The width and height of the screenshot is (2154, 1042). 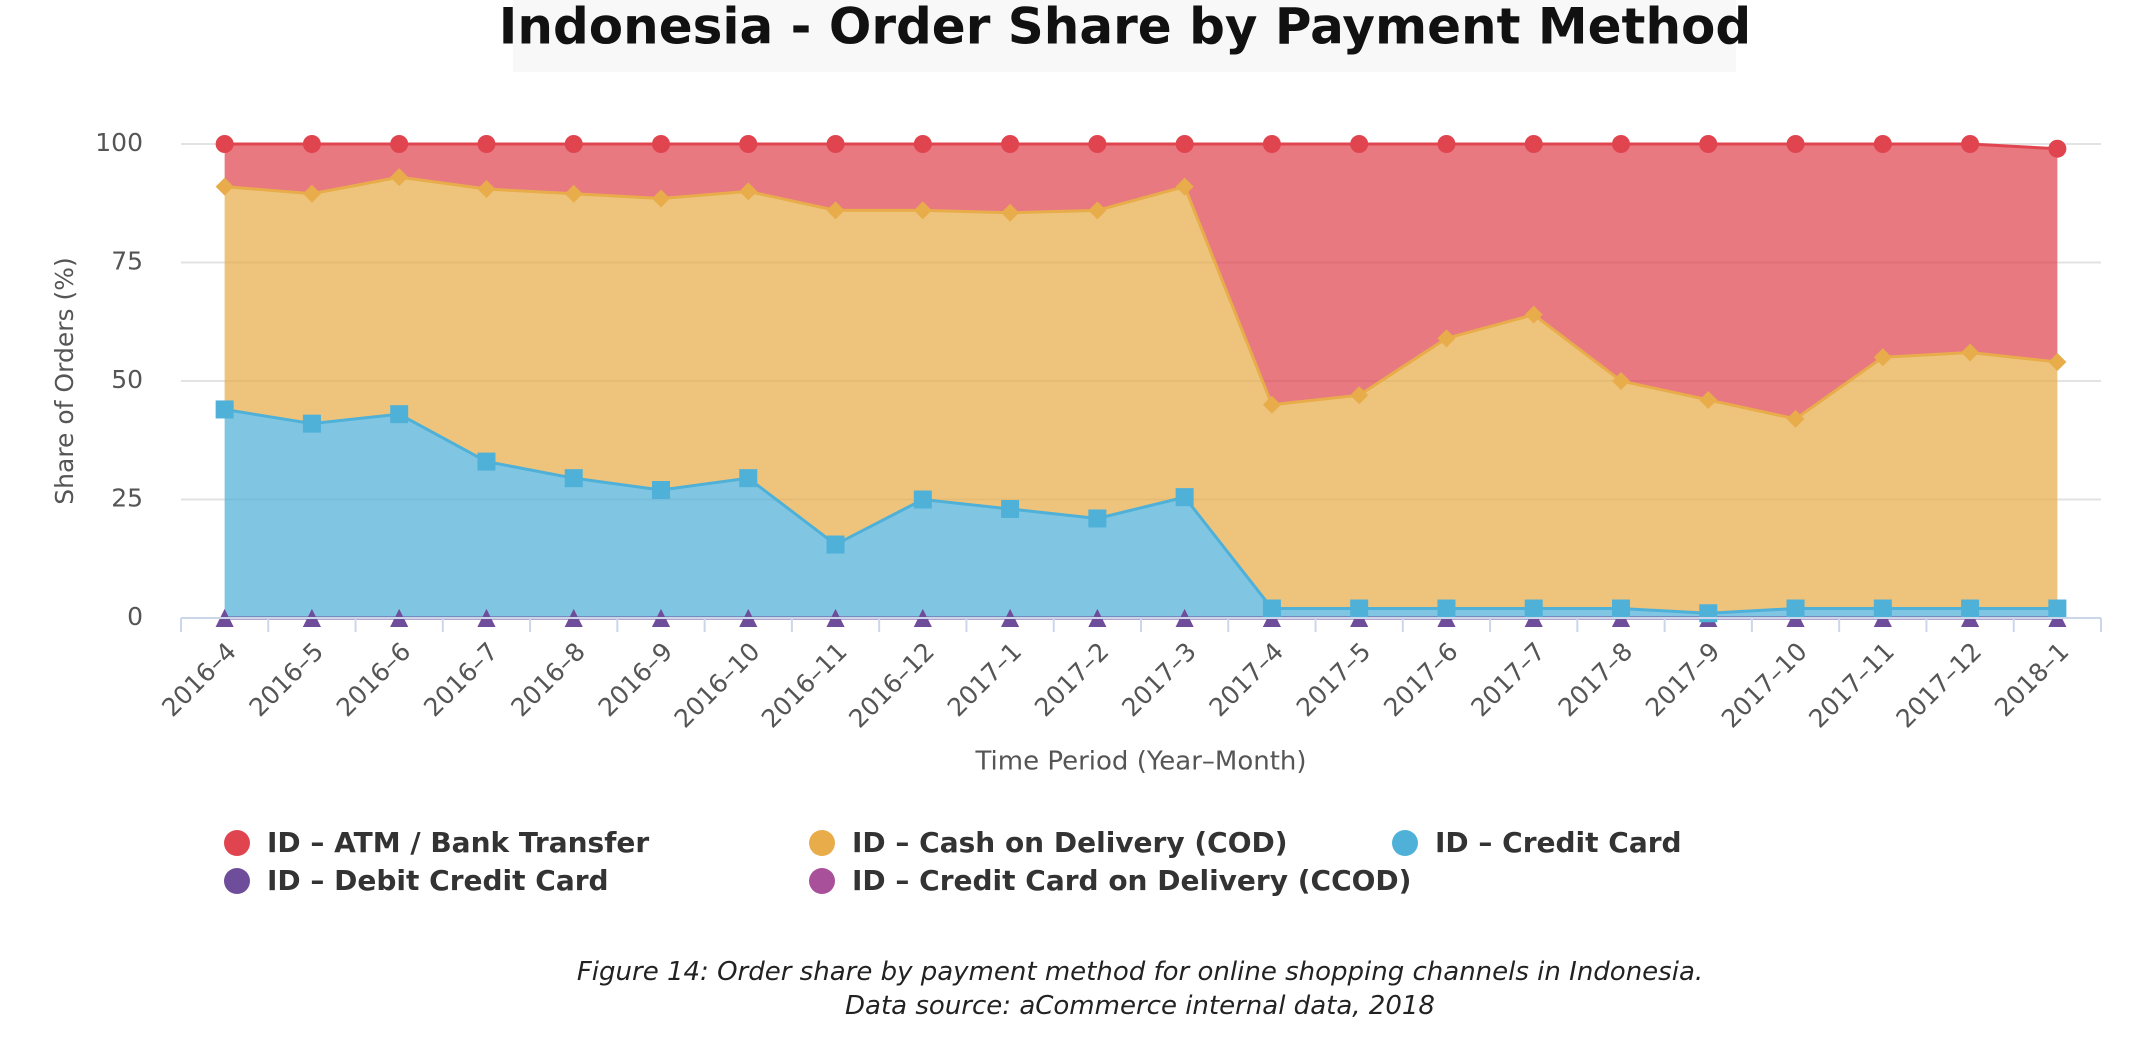 I want to click on y-tick-label: 50, so click(x=127, y=379).